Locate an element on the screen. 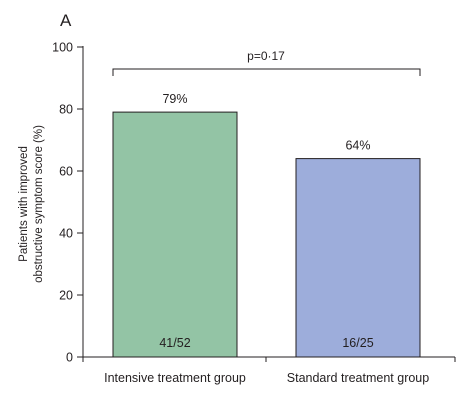  y-tick-label: 80 is located at coordinates (66, 110).